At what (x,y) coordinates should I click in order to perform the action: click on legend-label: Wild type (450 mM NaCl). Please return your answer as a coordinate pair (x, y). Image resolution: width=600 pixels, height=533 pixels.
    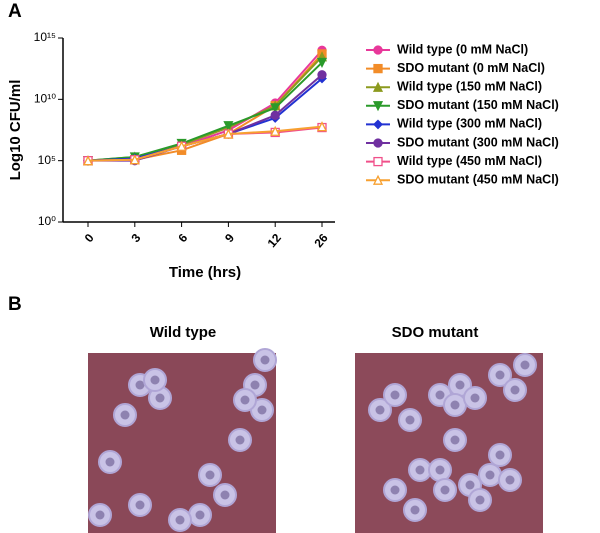
    Looking at the image, I should click on (469, 161).